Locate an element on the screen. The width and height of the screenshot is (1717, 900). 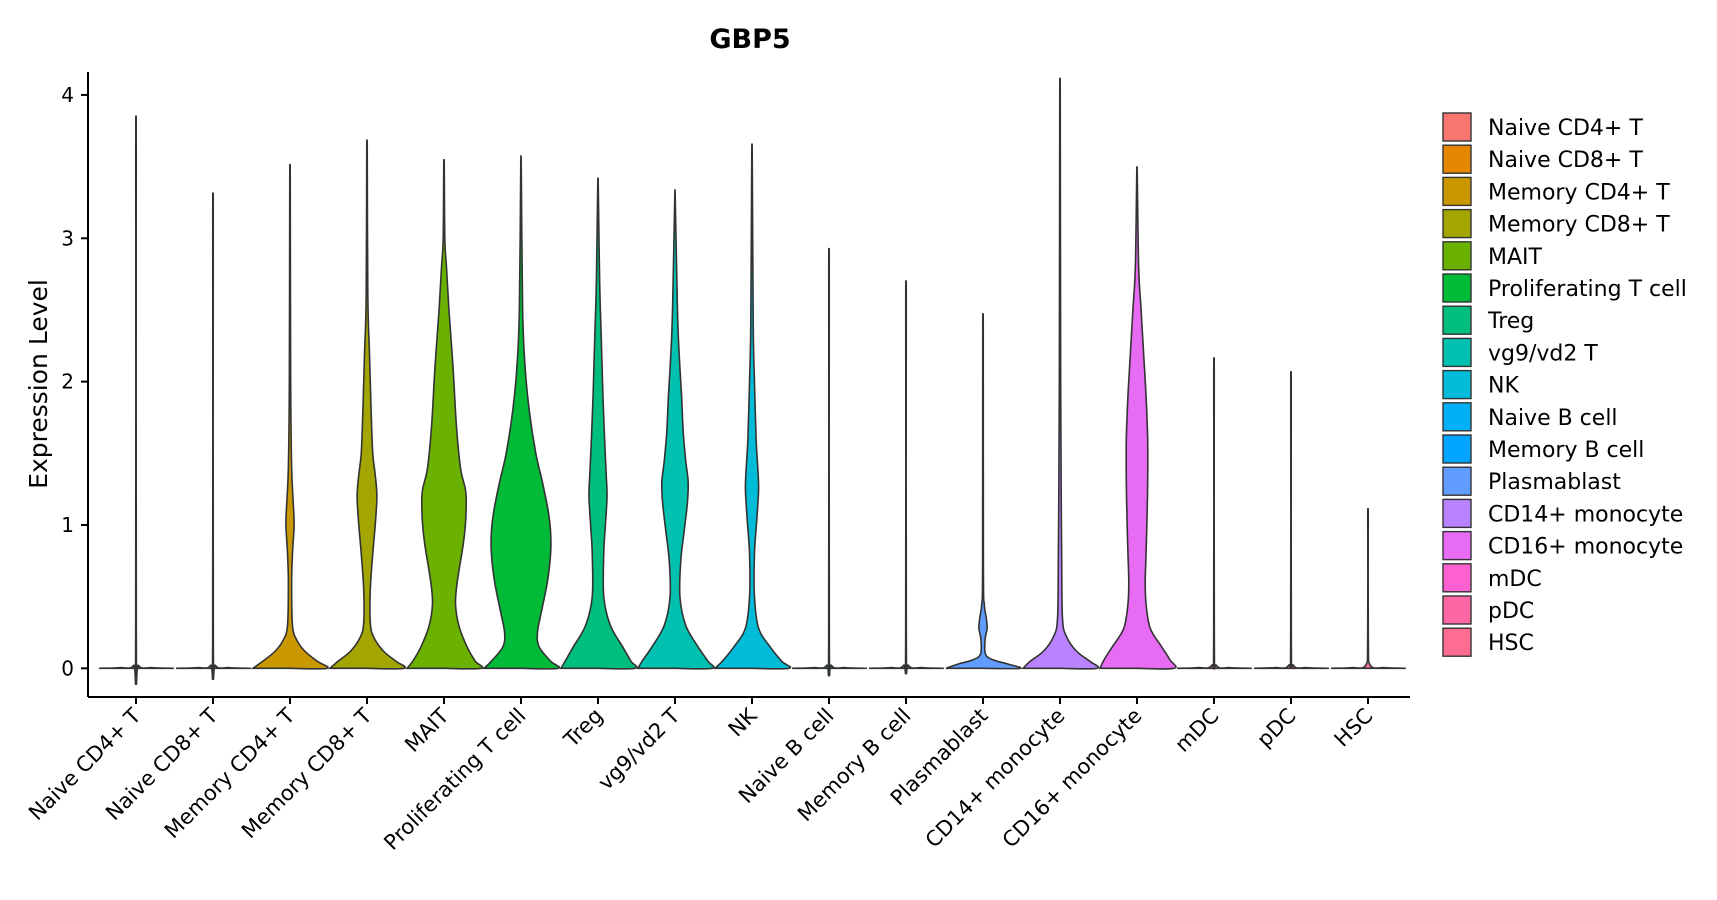
x-tick-label-vg9-vd2-t: vg9/vd2 T is located at coordinates (638, 748).